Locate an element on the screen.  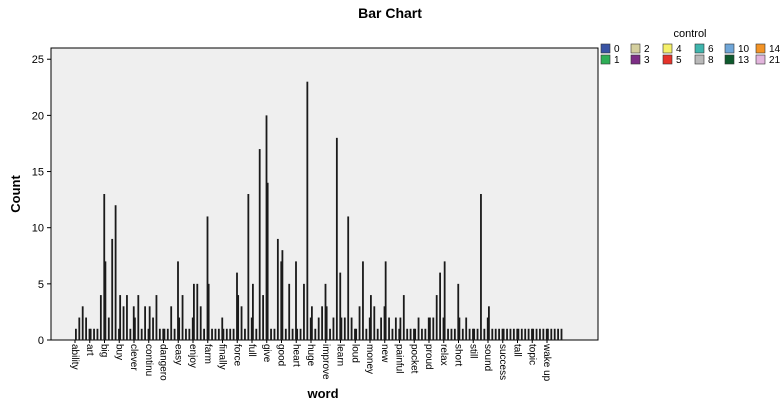
x-tick-label: sound is located at coordinates (487, 357).